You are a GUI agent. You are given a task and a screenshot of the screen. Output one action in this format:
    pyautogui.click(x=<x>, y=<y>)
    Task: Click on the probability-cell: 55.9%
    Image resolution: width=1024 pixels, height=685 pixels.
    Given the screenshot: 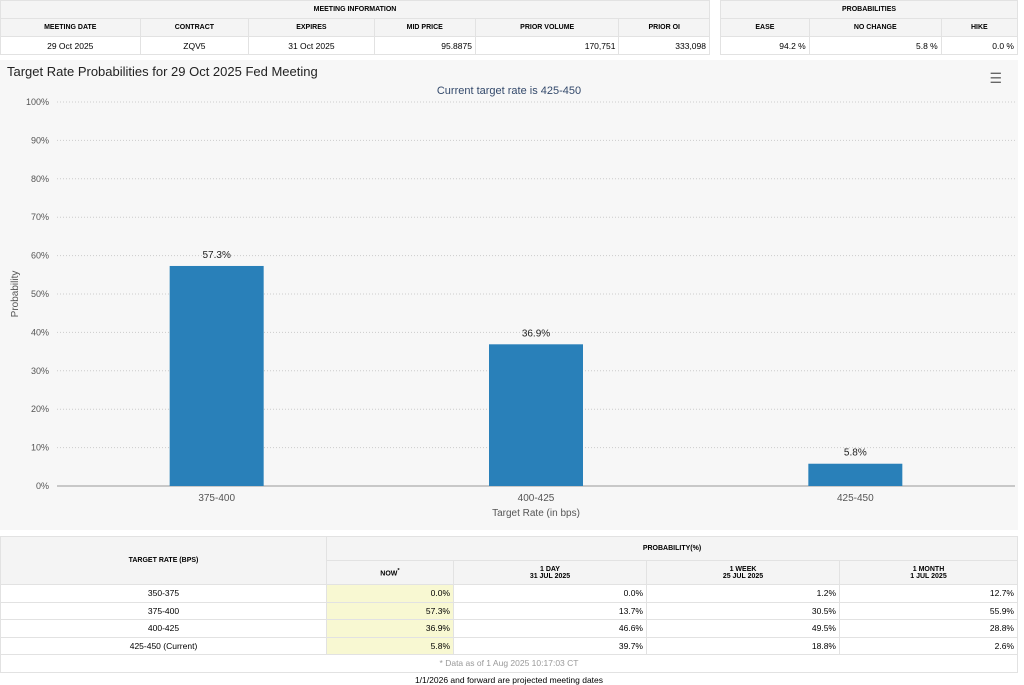 What is the action you would take?
    pyautogui.click(x=928, y=610)
    